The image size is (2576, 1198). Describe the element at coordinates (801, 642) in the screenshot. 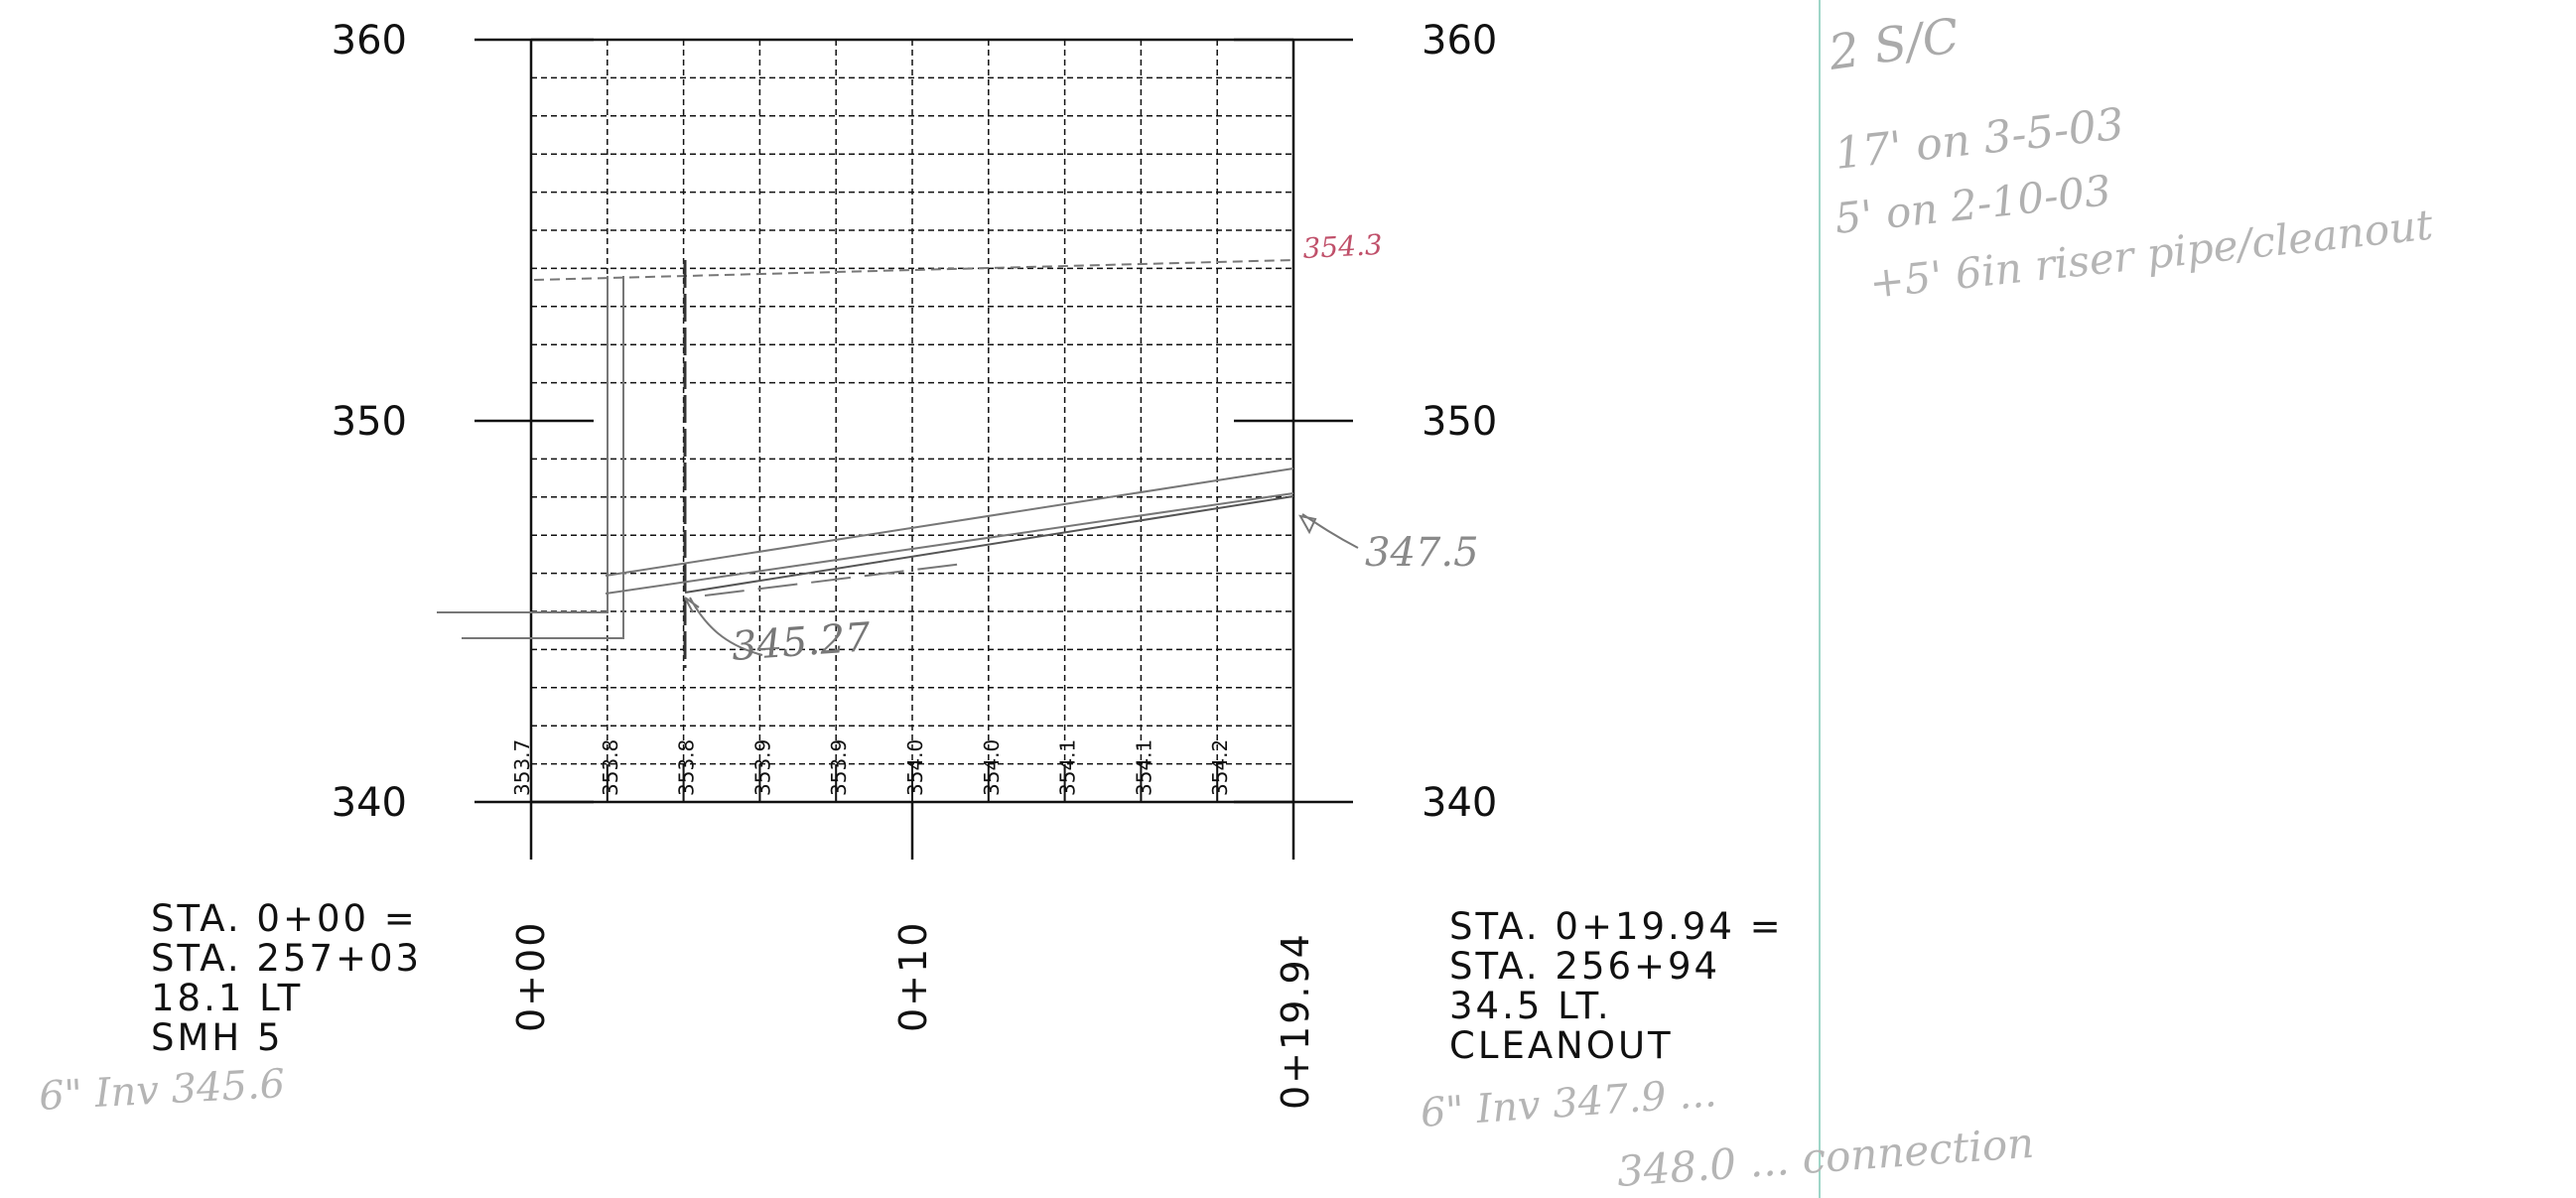

I see `invert-mid-note: 345.27` at that location.